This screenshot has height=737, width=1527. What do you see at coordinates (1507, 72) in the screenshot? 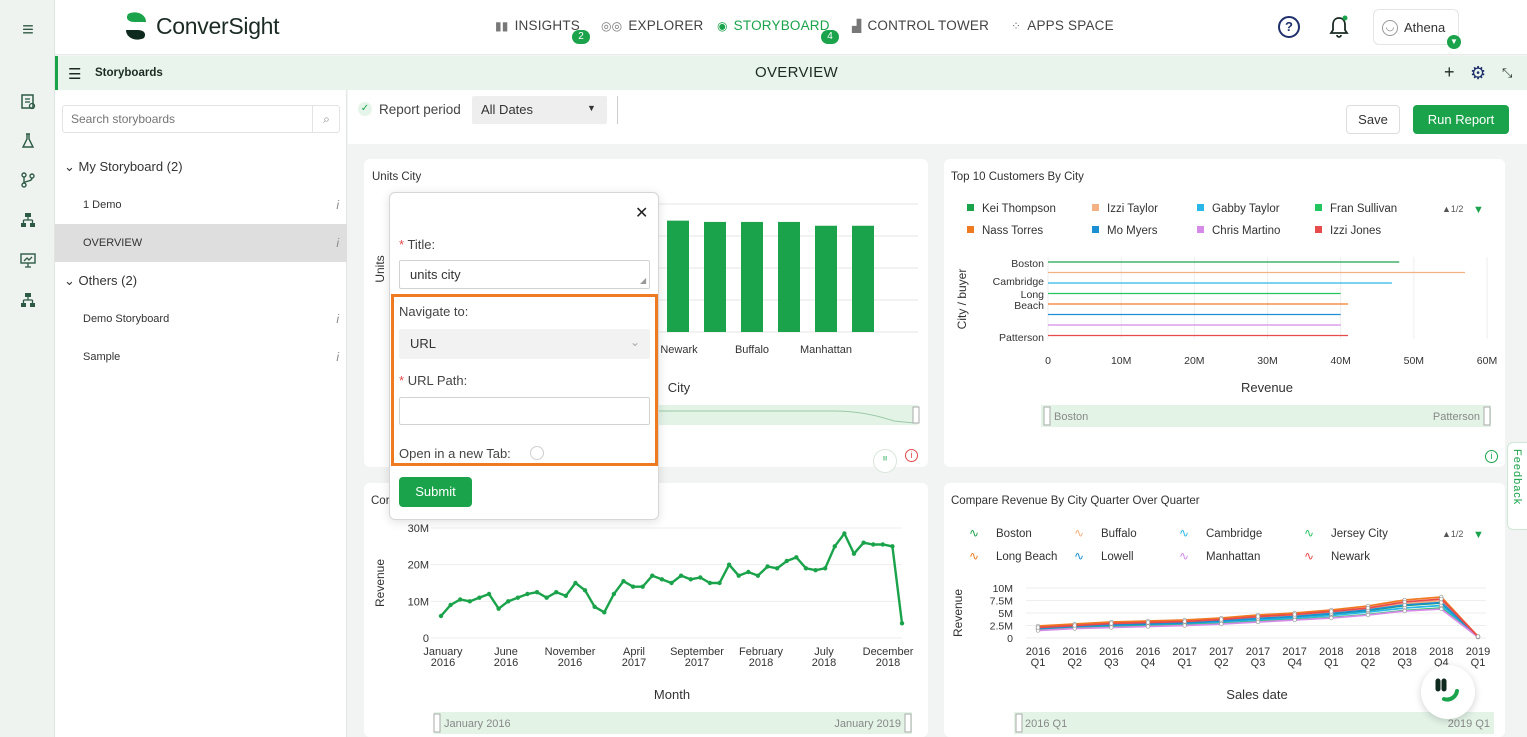
I see `collapse-icon: ⤡` at bounding box center [1507, 72].